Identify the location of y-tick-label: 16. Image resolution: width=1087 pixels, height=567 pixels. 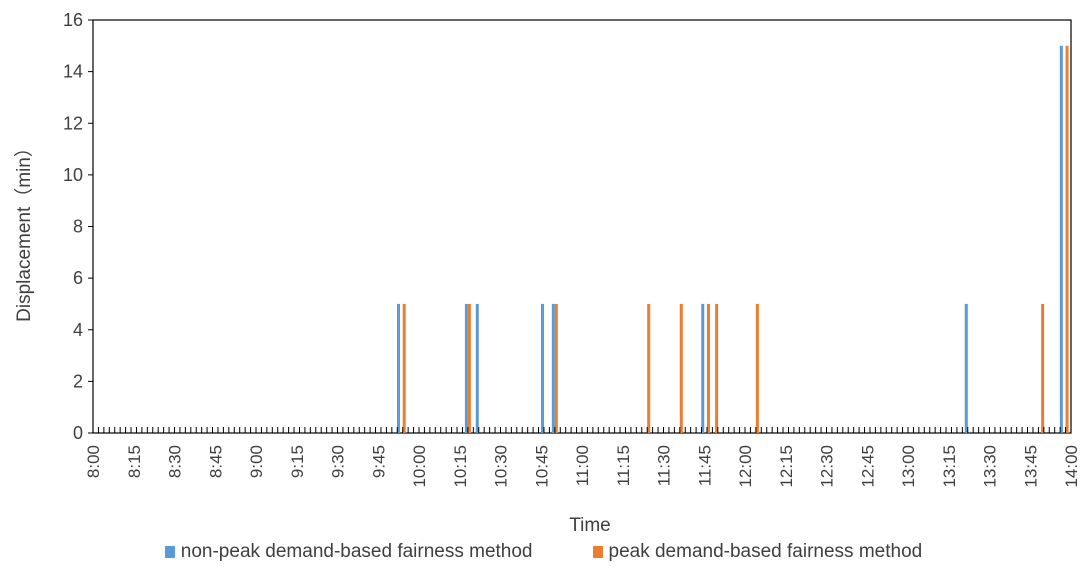
(73, 20).